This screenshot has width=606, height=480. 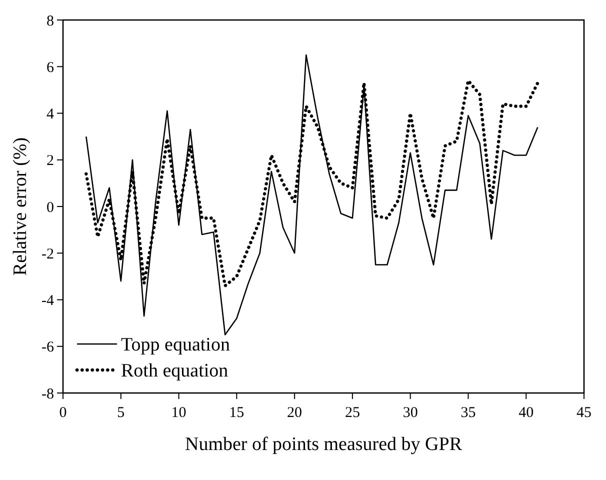 What do you see at coordinates (50, 208) in the screenshot?
I see `y-tick-label: 0` at bounding box center [50, 208].